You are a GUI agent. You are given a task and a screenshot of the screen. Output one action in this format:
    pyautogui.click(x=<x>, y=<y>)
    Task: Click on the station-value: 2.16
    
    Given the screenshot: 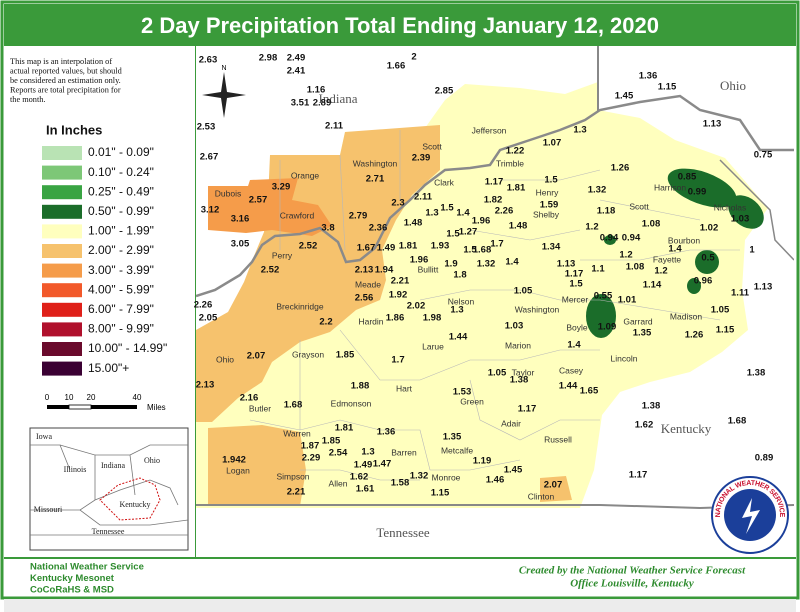 What is the action you would take?
    pyautogui.click(x=249, y=398)
    